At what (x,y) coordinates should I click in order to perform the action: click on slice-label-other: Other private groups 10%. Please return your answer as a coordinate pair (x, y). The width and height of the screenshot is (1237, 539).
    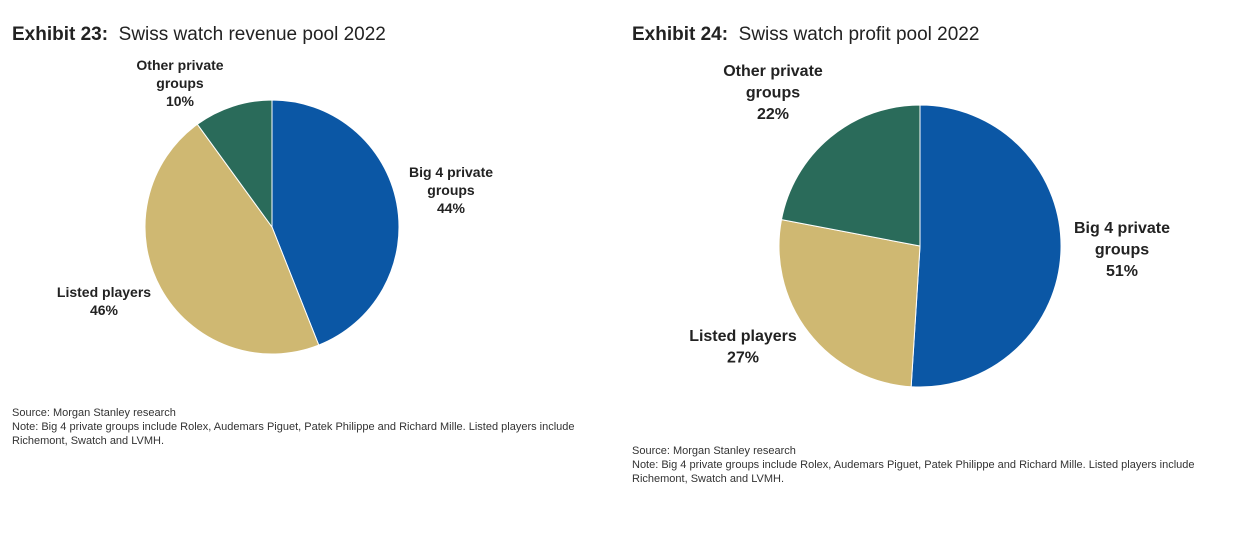
    Looking at the image, I should click on (179, 83).